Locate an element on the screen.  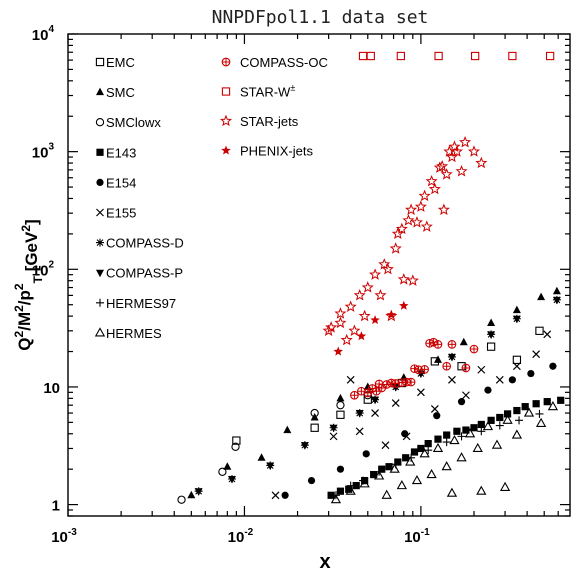
series-star-w is located at coordinates (456, 56).